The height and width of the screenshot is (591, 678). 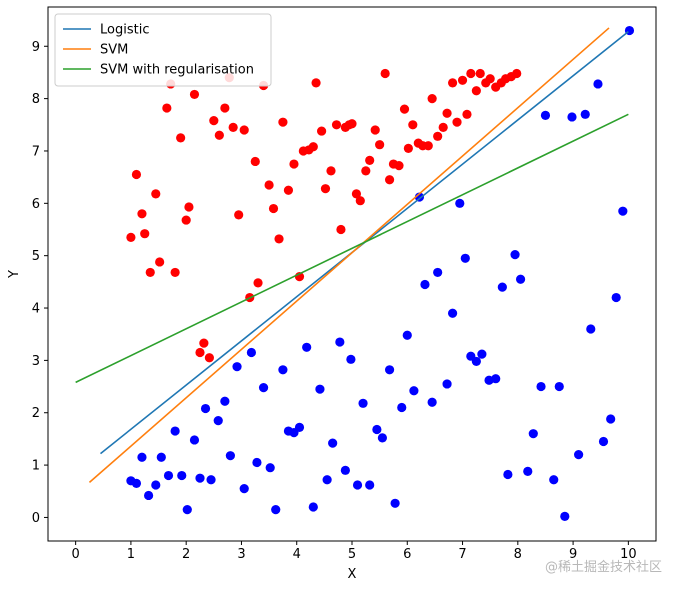 What do you see at coordinates (40, 283) in the screenshot?
I see `y-axis-ticks: 0 1 2 3 4 5 6 7 8 9` at bounding box center [40, 283].